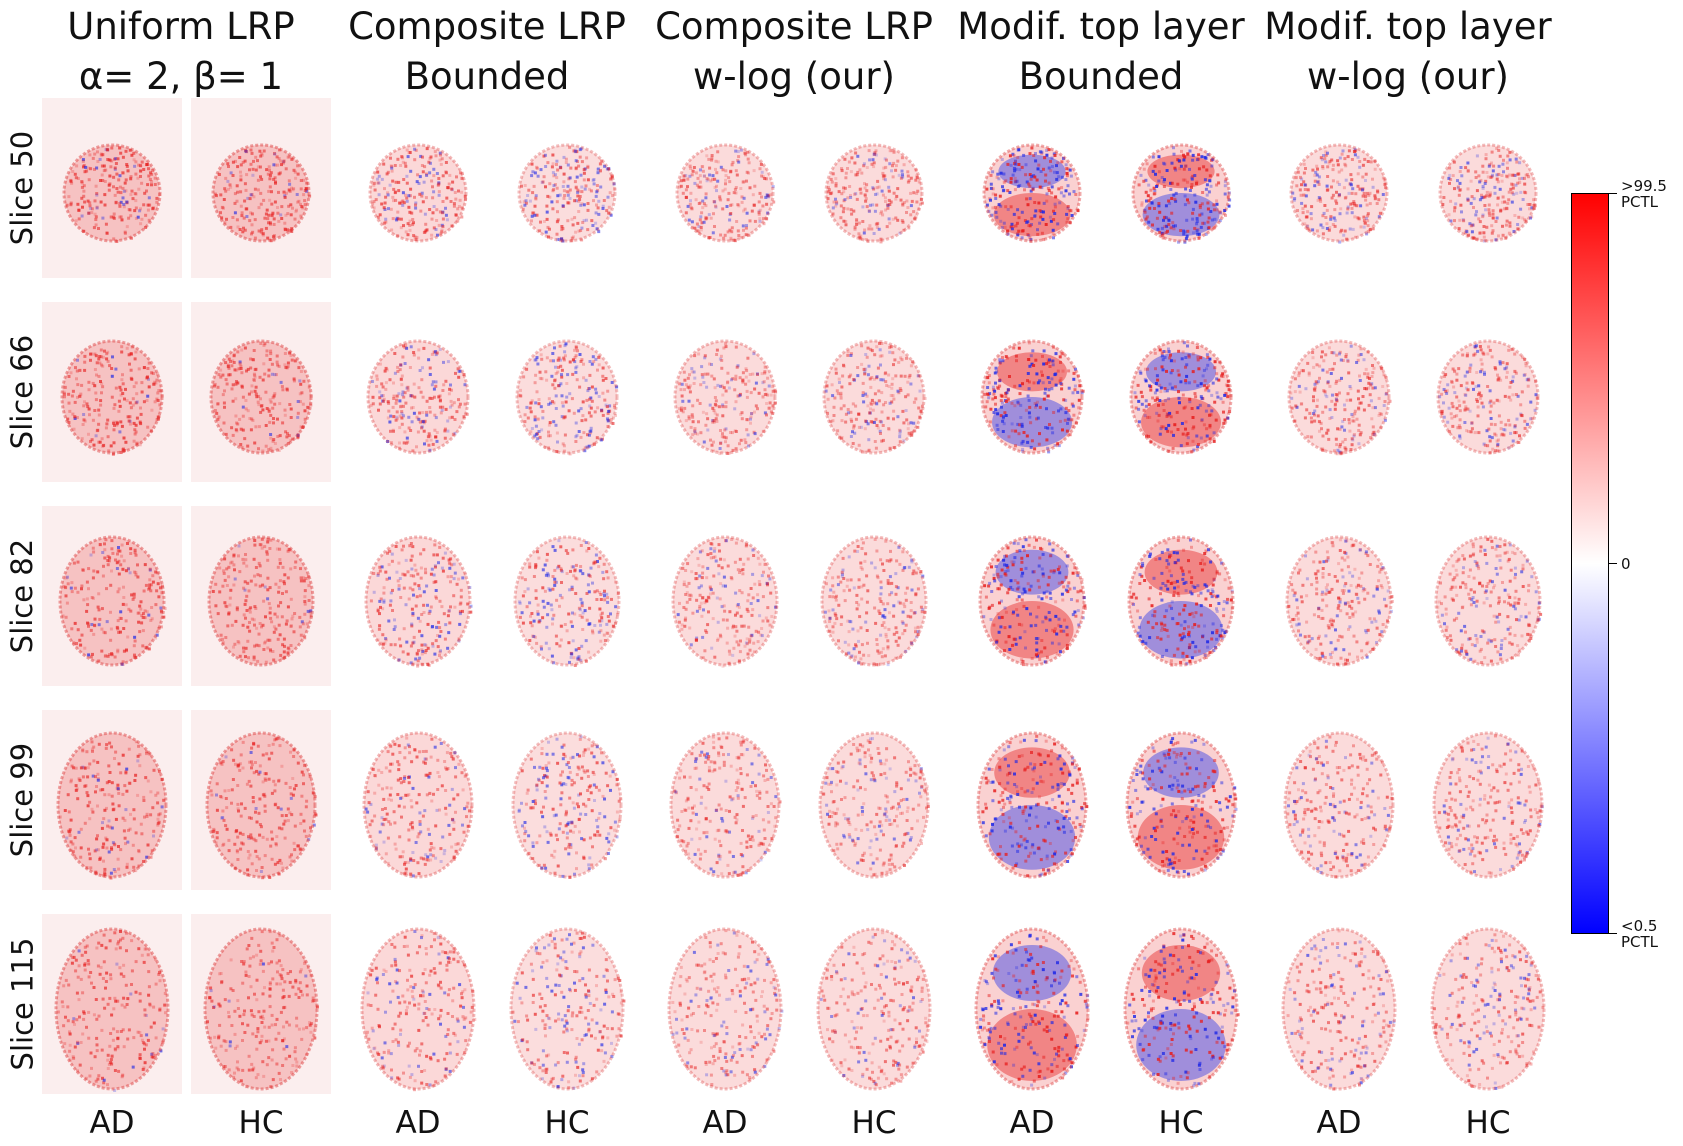  Describe the element at coordinates (487, 76) in the screenshot. I see `column-title-2-line2: Bounded` at that location.